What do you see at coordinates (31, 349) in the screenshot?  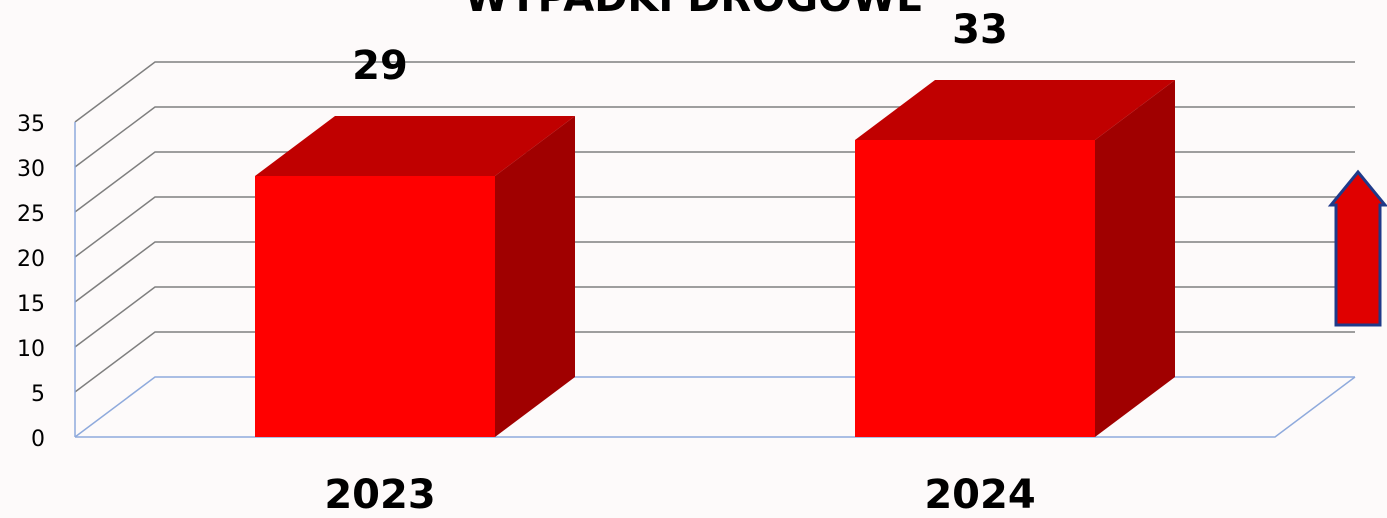 I see `y-tick-label: 10` at bounding box center [31, 349].